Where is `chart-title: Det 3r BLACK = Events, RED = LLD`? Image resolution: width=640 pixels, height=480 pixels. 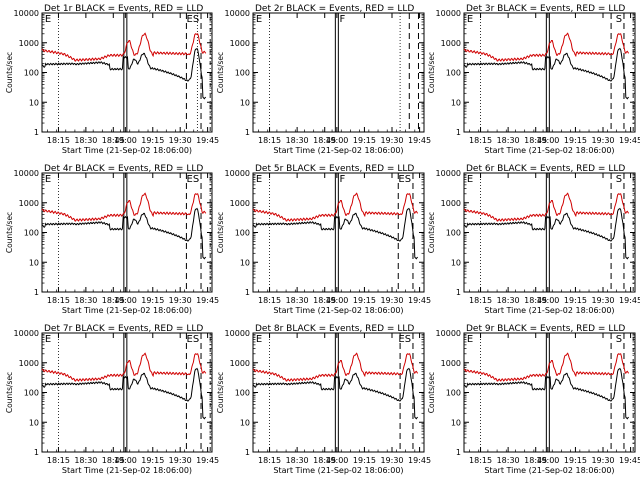
chart-title: Det 3r BLACK = Events, RED = LLD is located at coordinates (545, 9).